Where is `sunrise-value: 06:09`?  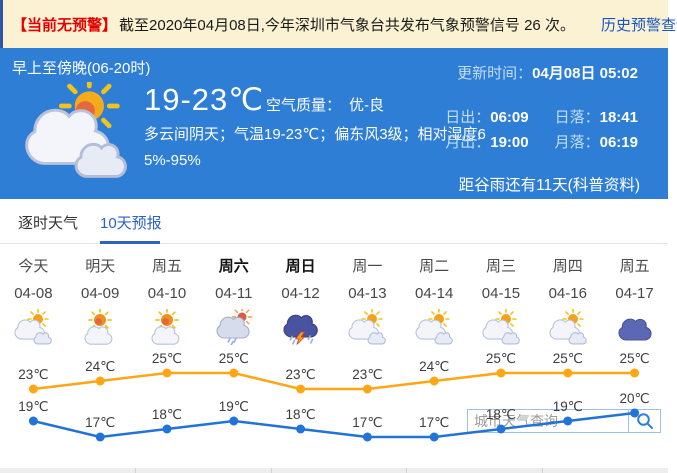
sunrise-value: 06:09 is located at coordinates (509, 117).